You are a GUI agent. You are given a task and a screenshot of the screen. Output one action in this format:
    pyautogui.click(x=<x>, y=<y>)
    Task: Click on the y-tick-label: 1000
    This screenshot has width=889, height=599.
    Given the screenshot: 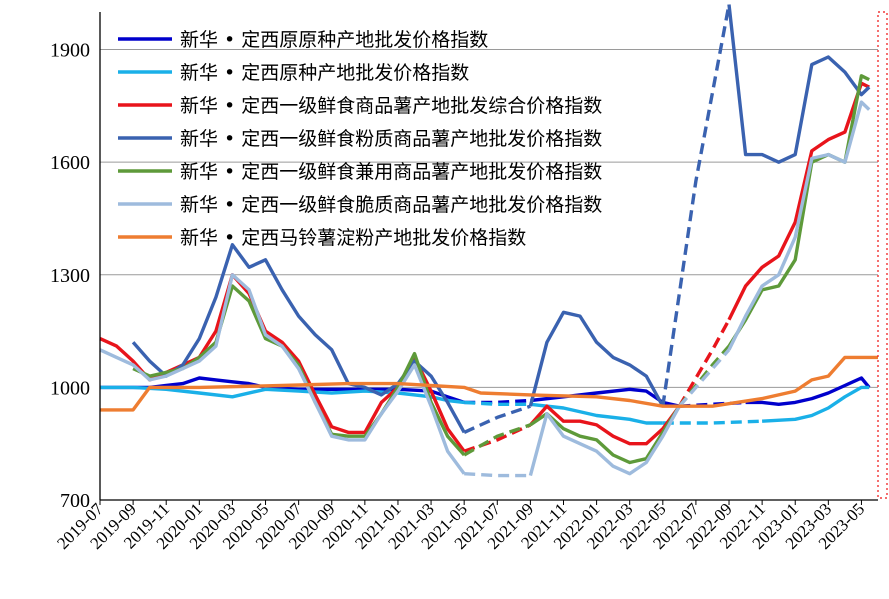 What is the action you would take?
    pyautogui.click(x=70, y=388)
    